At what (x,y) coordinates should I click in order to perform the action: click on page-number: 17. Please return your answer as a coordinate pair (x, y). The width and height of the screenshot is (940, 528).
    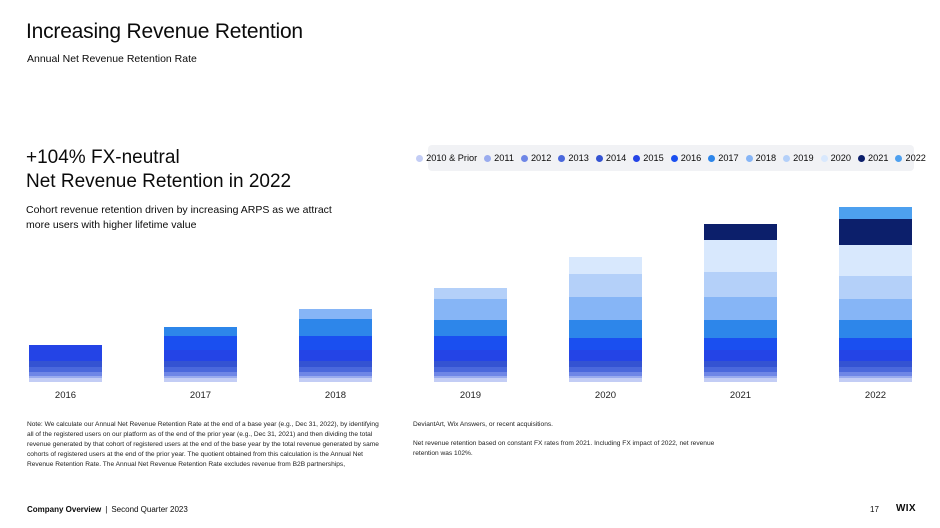
    Looking at the image, I should click on (874, 509).